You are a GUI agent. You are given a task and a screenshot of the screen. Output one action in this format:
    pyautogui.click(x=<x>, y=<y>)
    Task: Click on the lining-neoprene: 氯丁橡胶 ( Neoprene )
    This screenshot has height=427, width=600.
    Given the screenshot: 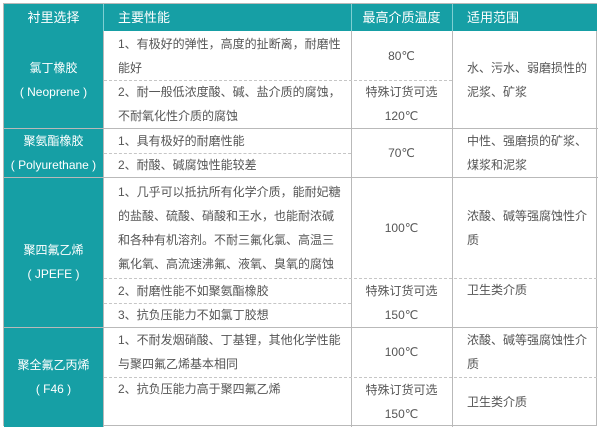 What is the action you would take?
    pyautogui.click(x=53, y=79)
    